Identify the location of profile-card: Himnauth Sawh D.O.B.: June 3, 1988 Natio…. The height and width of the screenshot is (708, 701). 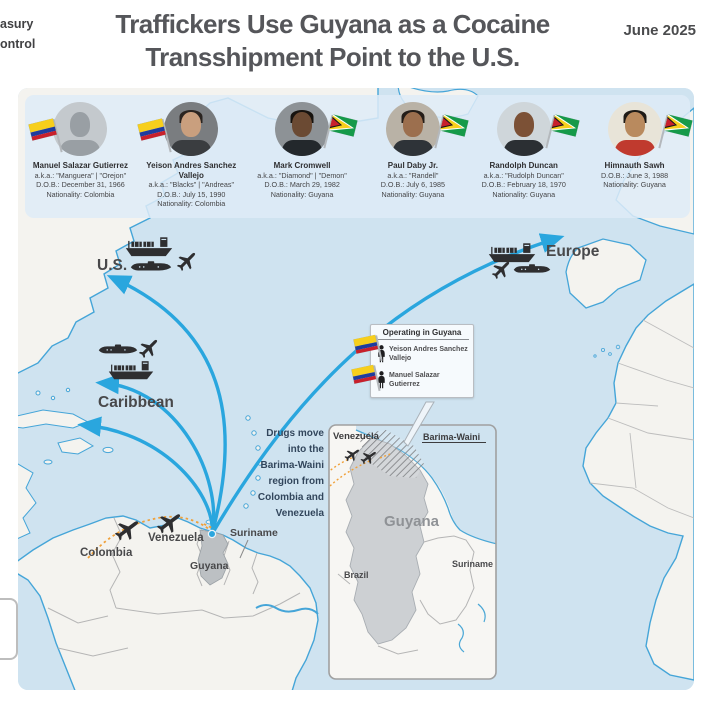
(634, 156).